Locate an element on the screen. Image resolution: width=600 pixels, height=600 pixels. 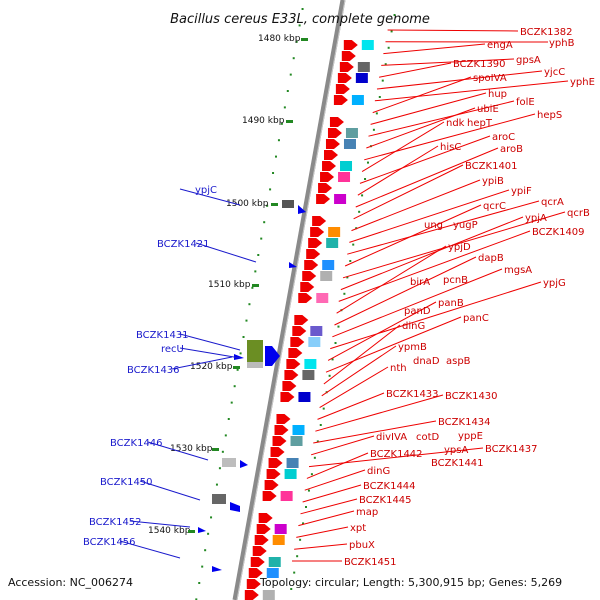
gene-label: ung is located at coordinates (433, 225).